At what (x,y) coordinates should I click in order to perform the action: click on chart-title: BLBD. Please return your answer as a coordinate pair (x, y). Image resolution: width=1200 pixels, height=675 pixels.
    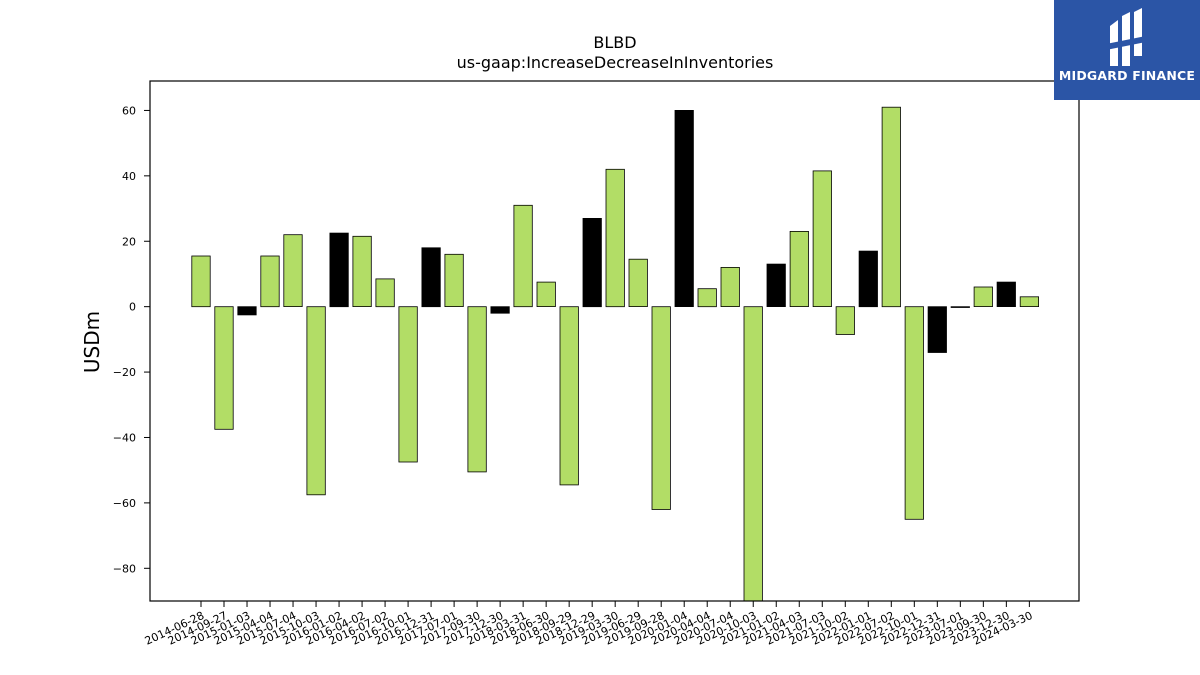
    Looking at the image, I should click on (614, 42).